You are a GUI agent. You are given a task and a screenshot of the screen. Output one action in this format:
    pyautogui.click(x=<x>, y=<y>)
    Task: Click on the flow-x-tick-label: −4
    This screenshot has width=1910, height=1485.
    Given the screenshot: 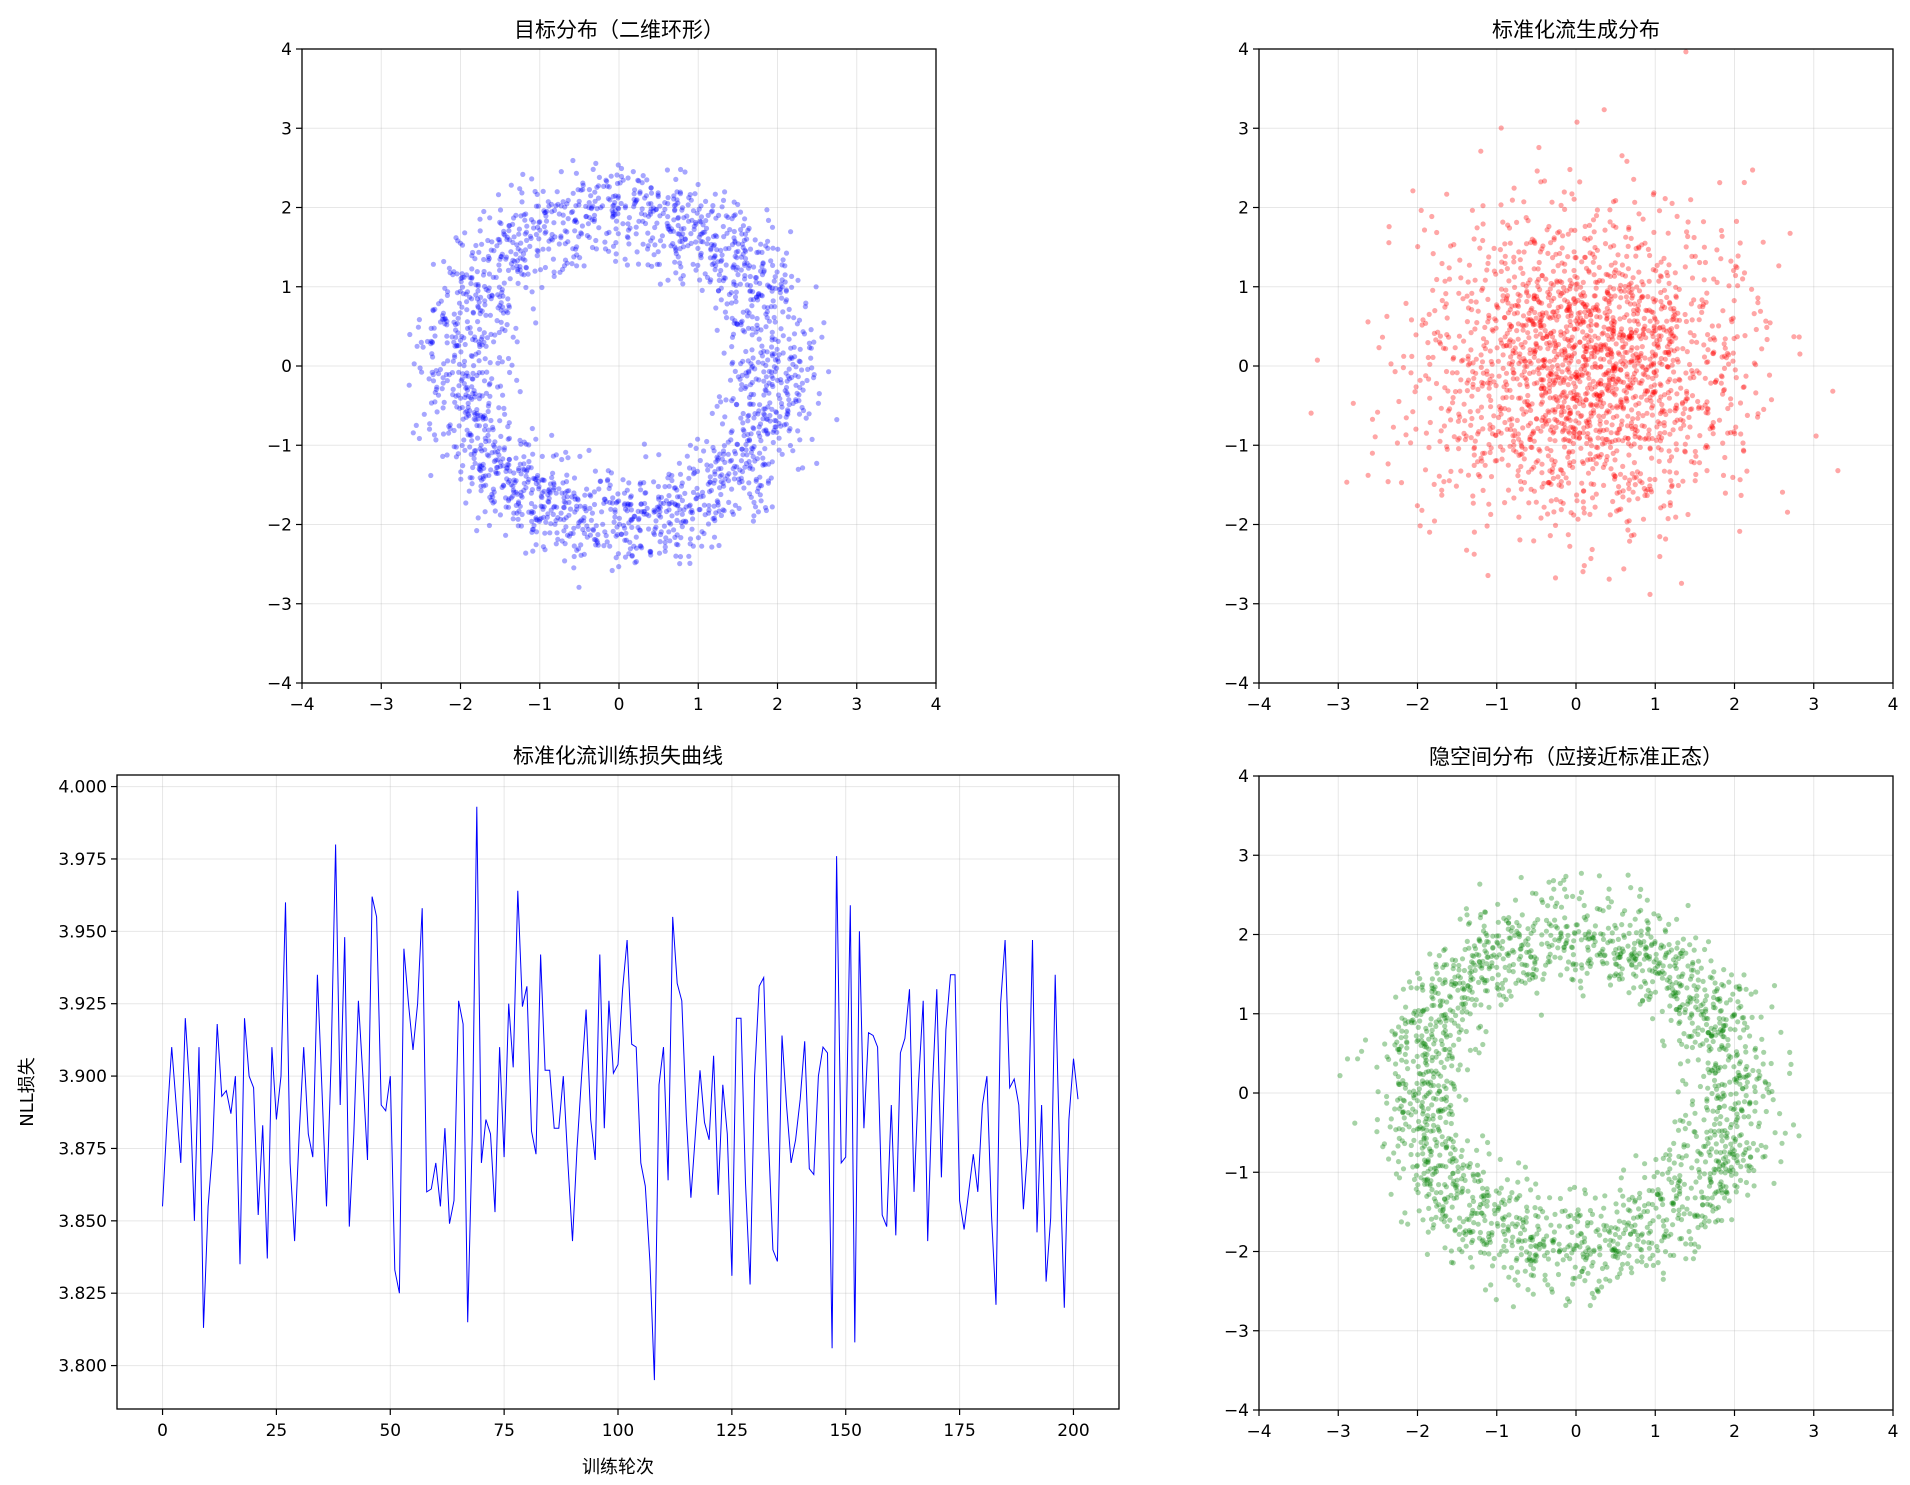 What is the action you would take?
    pyautogui.click(x=1258, y=705)
    